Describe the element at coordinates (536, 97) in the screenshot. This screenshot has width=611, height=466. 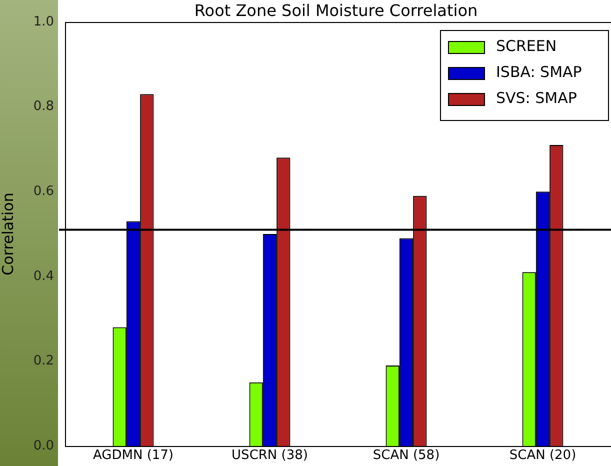
I see `legend-label: SVS: SMAP` at that location.